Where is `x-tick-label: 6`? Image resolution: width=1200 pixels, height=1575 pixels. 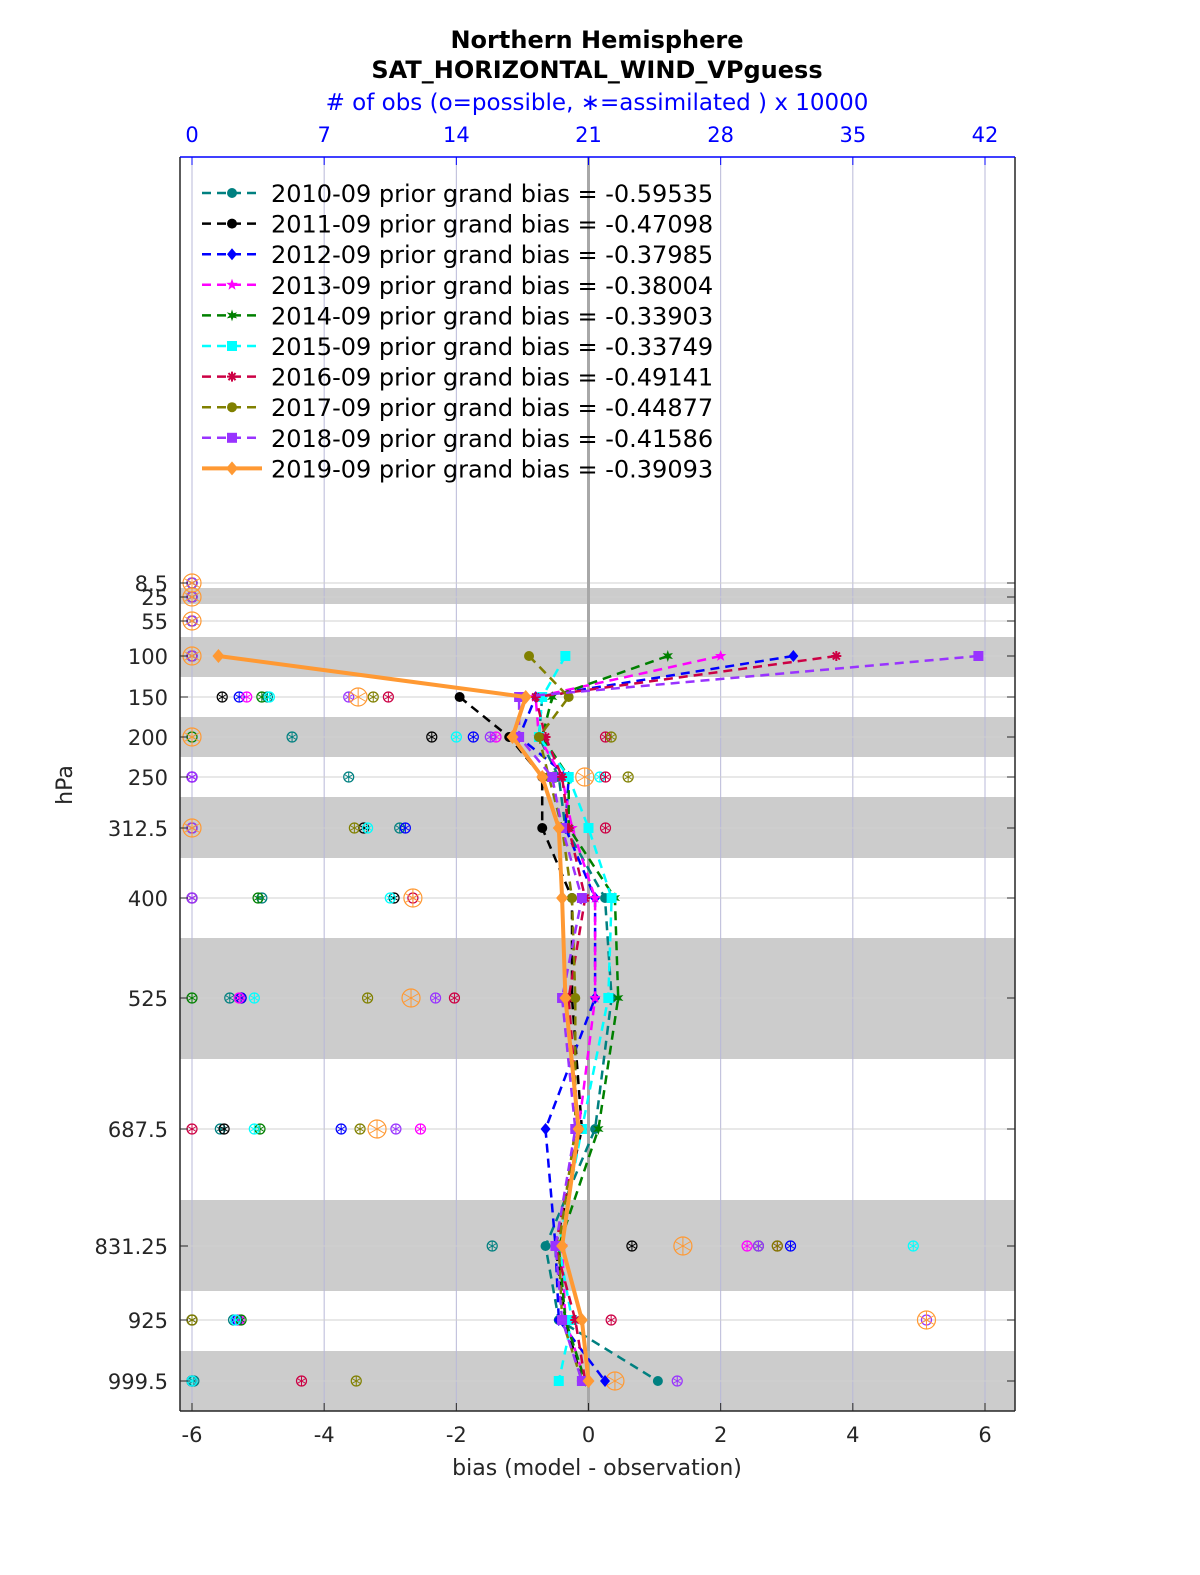
x-tick-label: 6 is located at coordinates (984, 1435).